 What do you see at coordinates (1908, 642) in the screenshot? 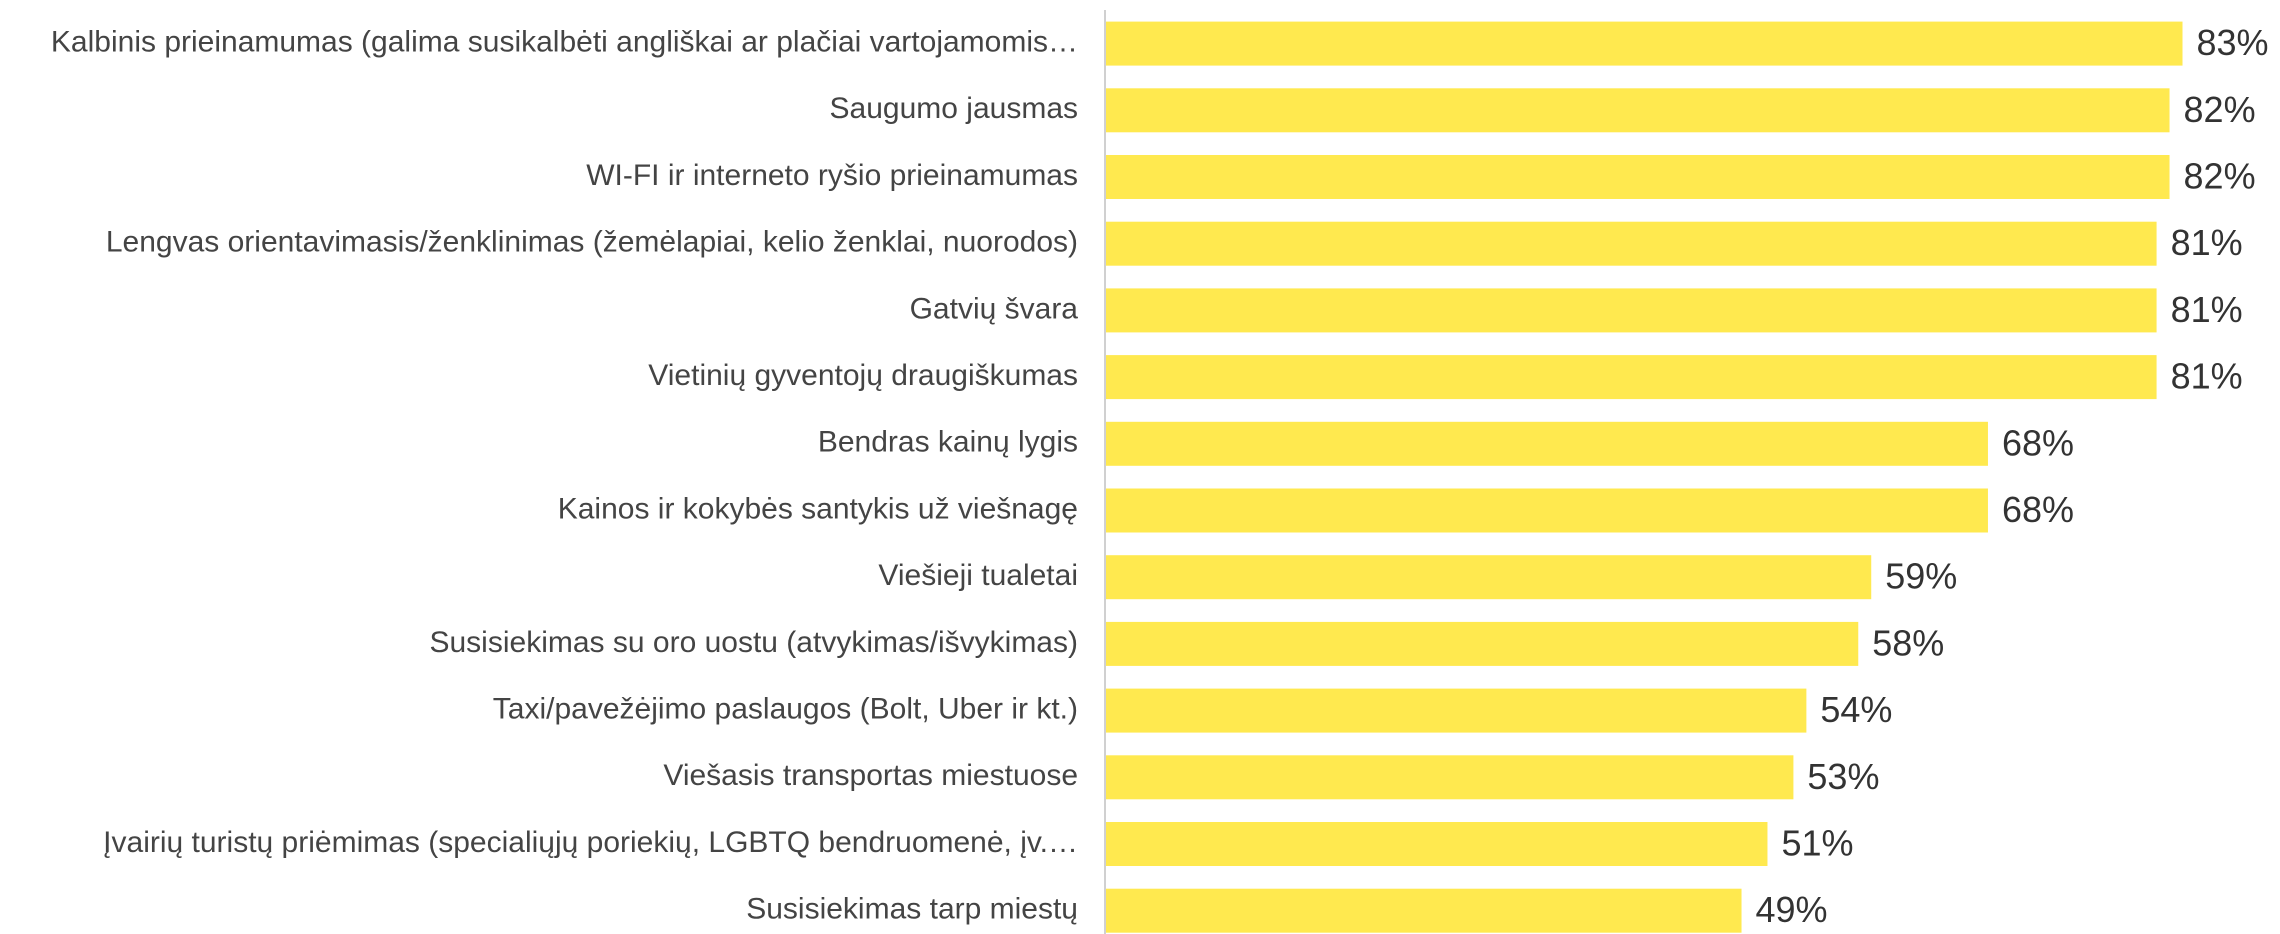
I see `value-label: 58%` at bounding box center [1908, 642].